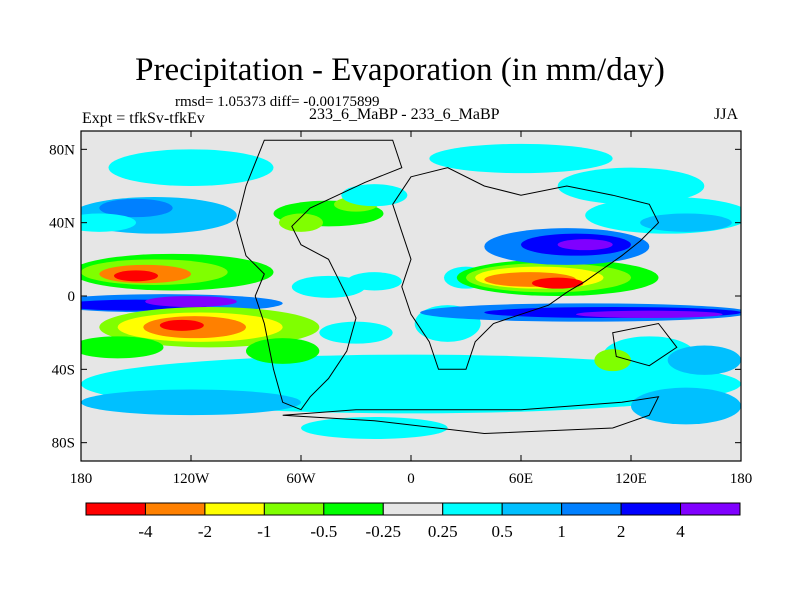  Describe the element at coordinates (143, 118) in the screenshot. I see `experiment-label: Expt = tfkSv-tfkEv` at that location.